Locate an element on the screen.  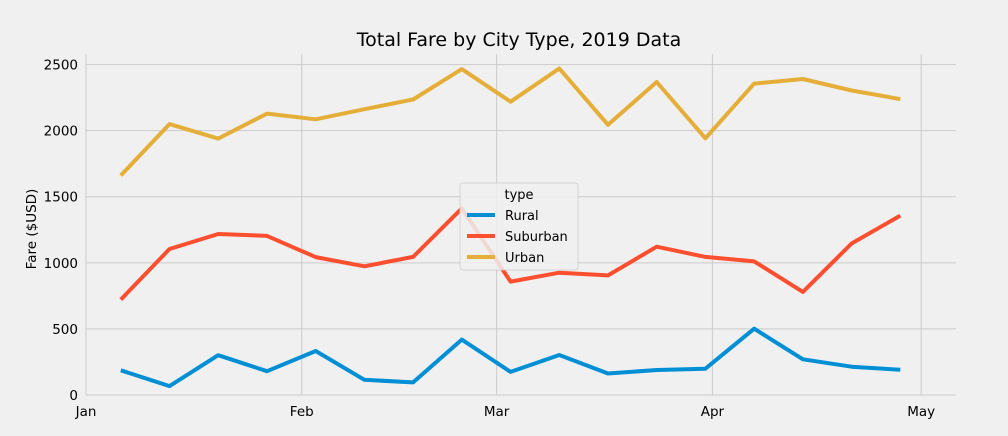
y-tick-label-2500: 2500 is located at coordinates (61, 66).